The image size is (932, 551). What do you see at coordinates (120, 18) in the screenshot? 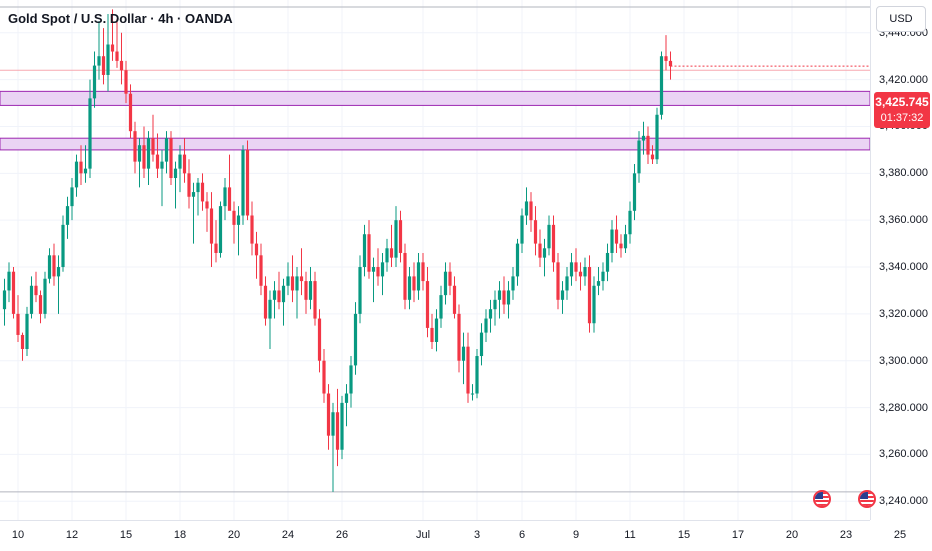
I see `chart-title: Gold Spot / U.S. Dollar · 4h · OANDA` at bounding box center [120, 18].